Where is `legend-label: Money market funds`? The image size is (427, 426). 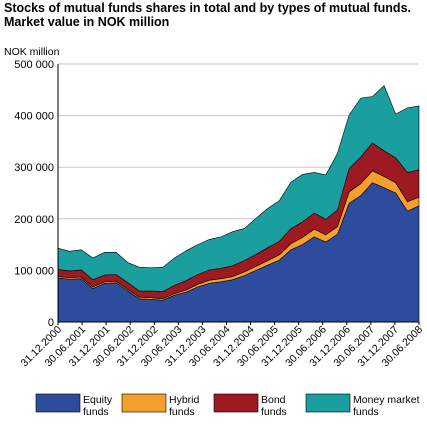
legend-label: Money market funds is located at coordinates (386, 406).